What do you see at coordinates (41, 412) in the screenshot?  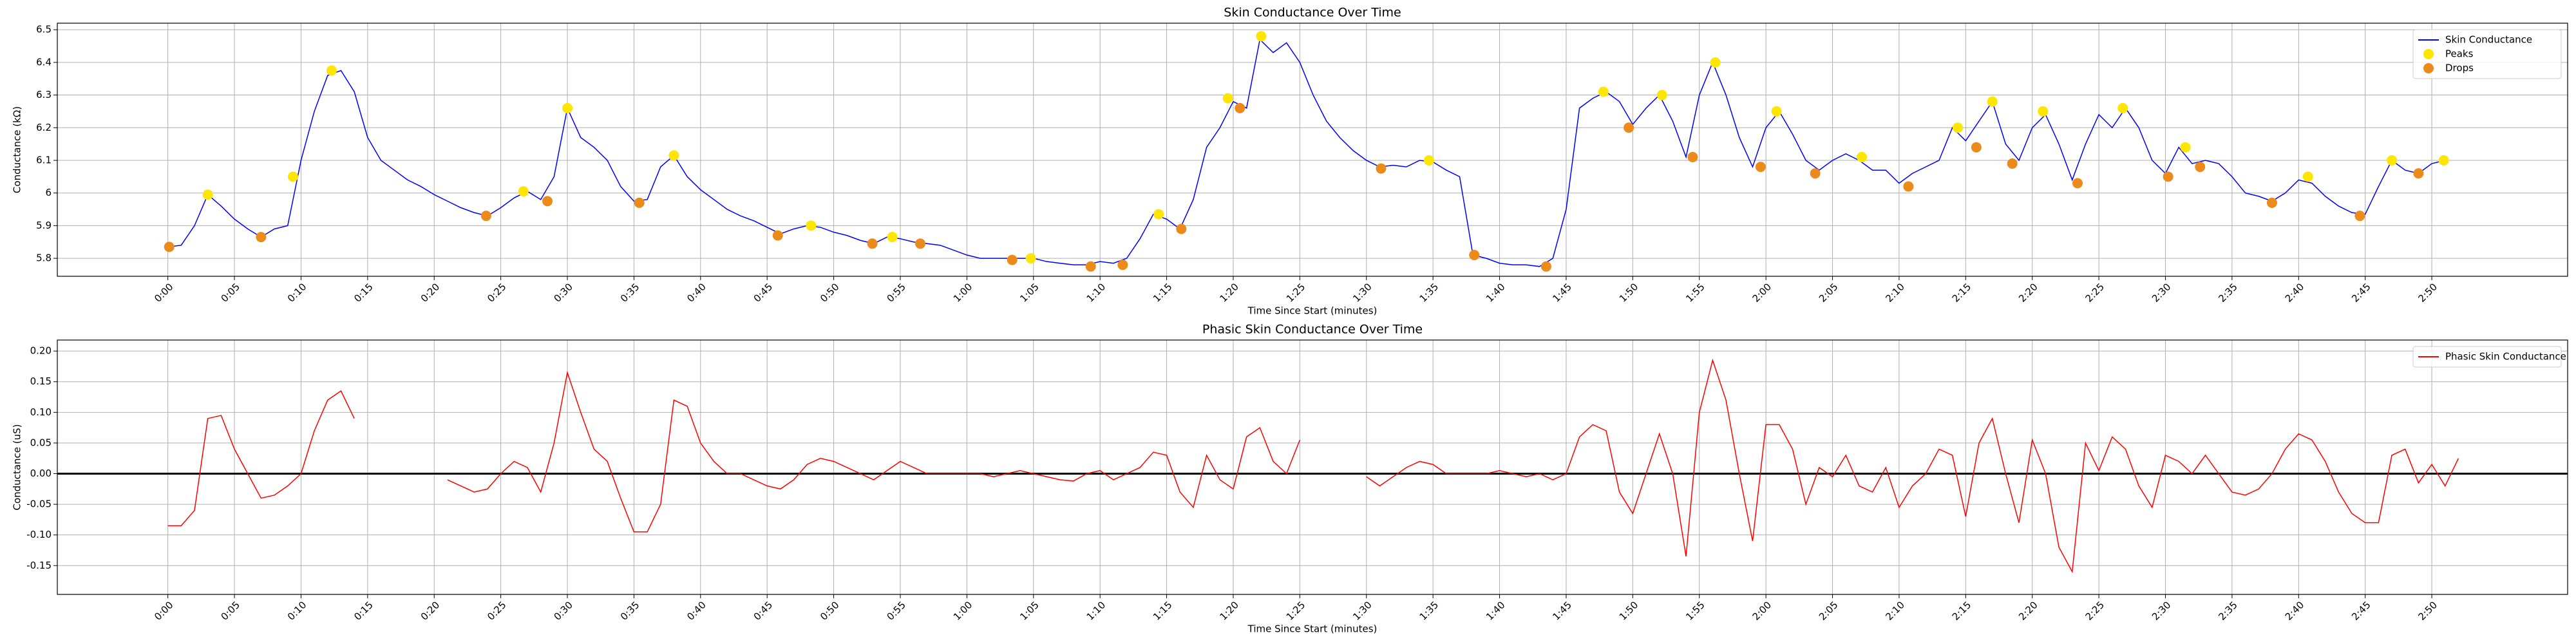 I see `y-tick-label: 0.10` at bounding box center [41, 412].